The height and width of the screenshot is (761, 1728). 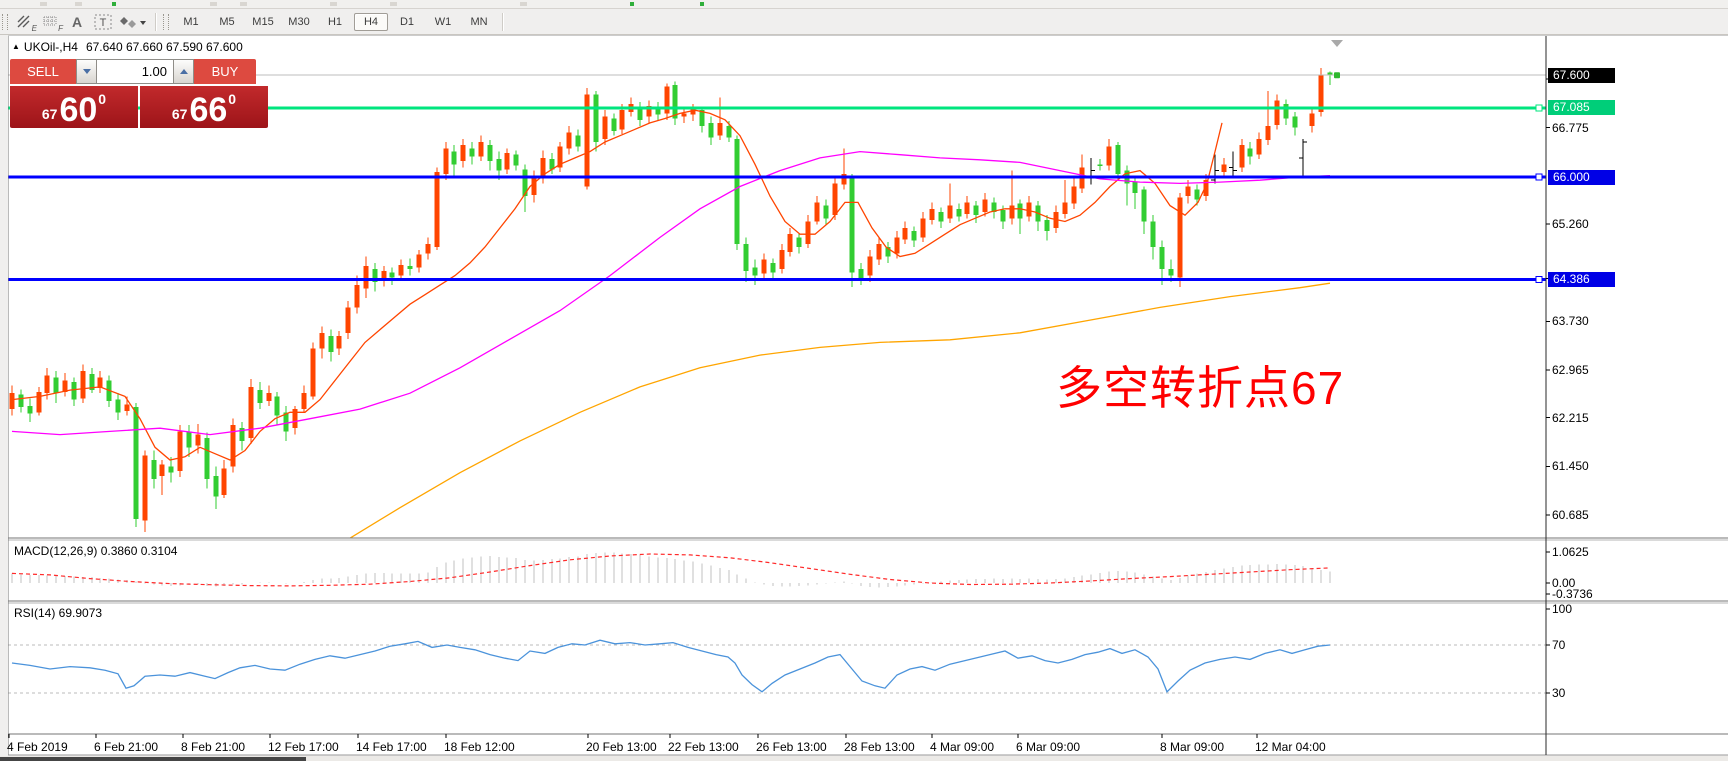 I want to click on up-arrow-icon, so click(x=183, y=71).